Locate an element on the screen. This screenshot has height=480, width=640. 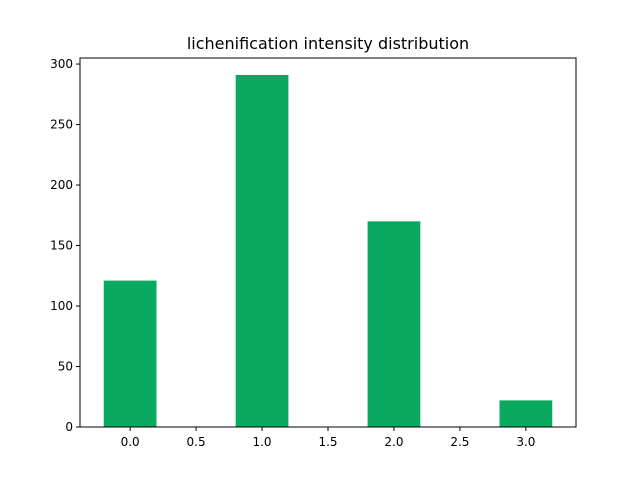
x-axis: 0.0 0.5 1.0 1.5 2.0 2.5 3.0 is located at coordinates (328, 438).